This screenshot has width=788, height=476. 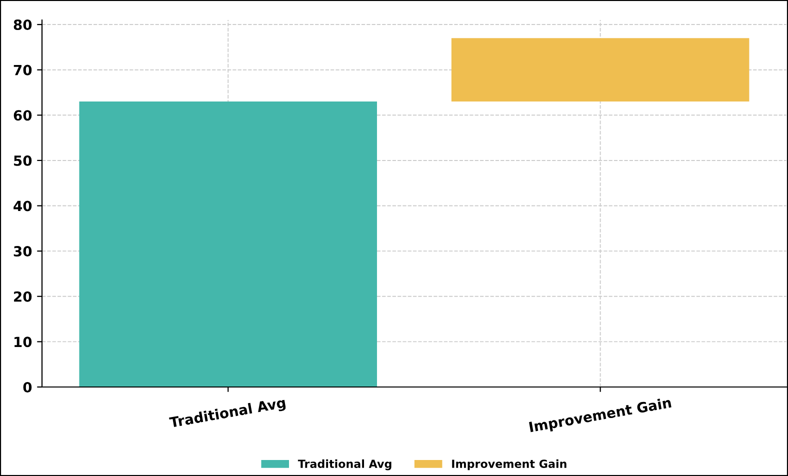 What do you see at coordinates (23, 115) in the screenshot?
I see `y-tick-label: 60` at bounding box center [23, 115].